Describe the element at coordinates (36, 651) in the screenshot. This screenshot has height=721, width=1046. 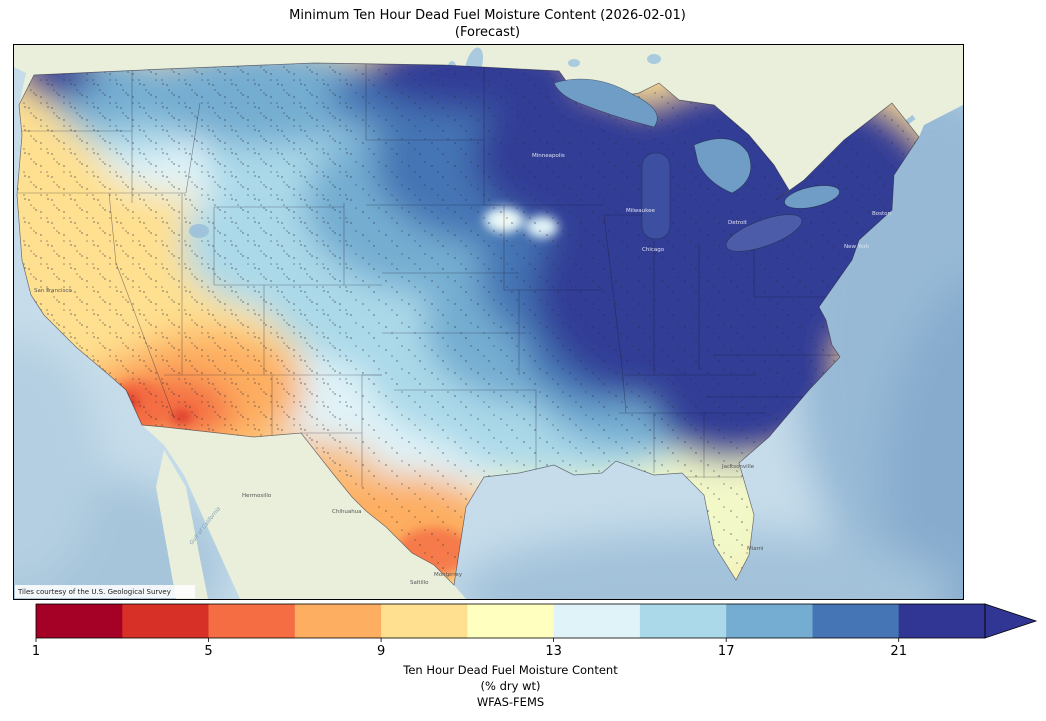
I see `tick-label: 1` at that location.